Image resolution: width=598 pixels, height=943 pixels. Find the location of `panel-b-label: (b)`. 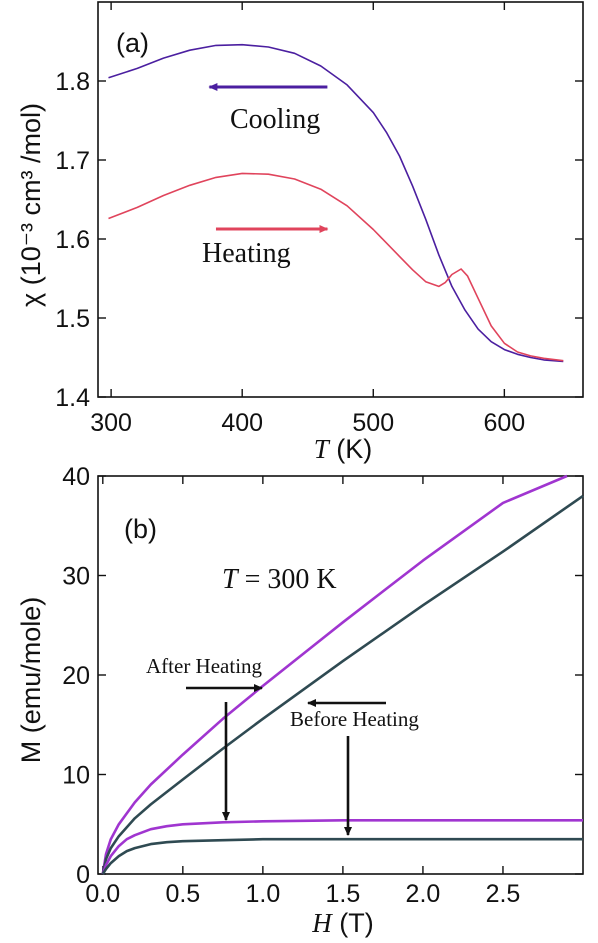

panel-b-label: (b) is located at coordinates (140, 529).